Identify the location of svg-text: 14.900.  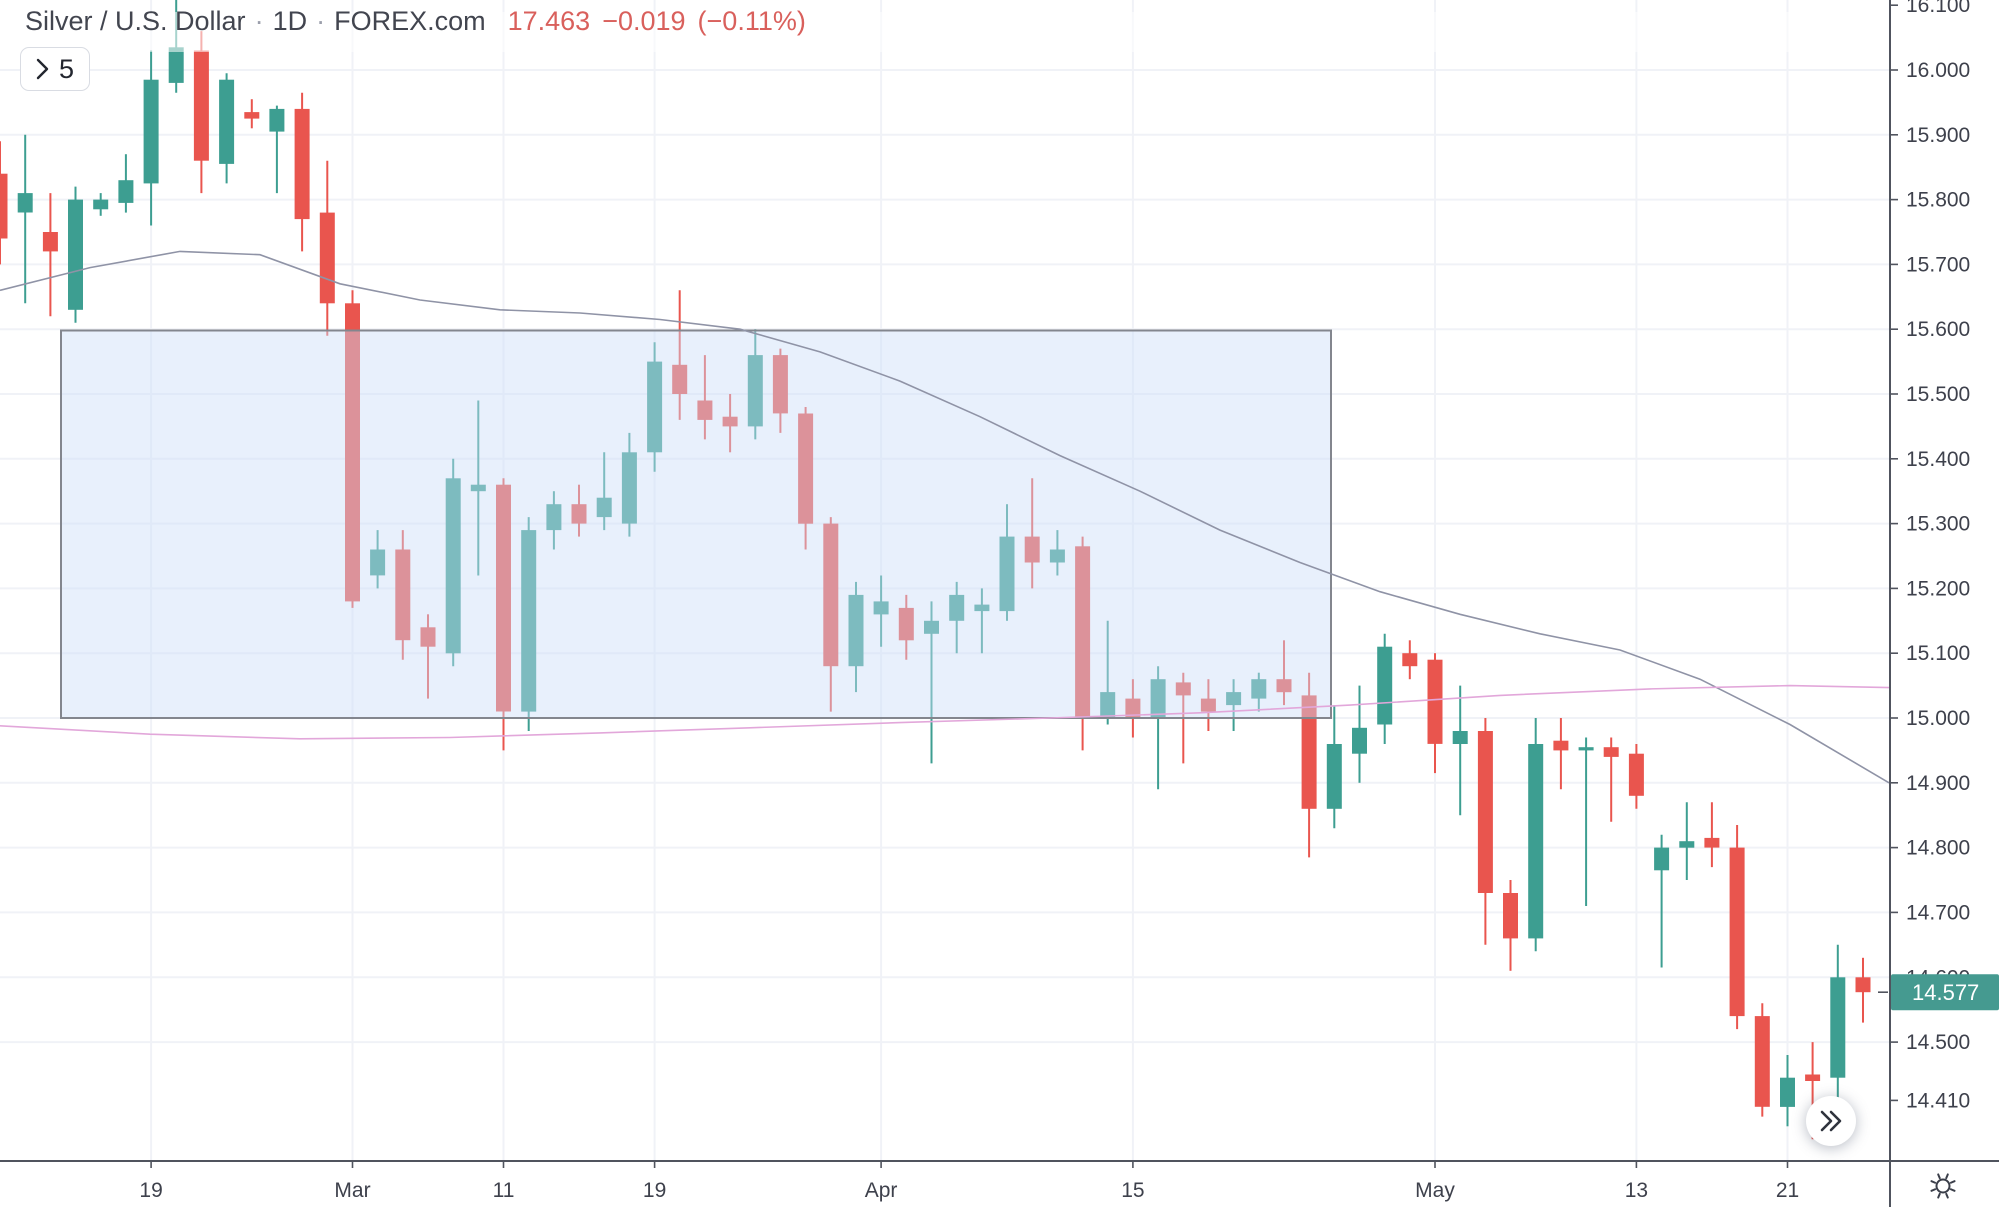
(1938, 783).